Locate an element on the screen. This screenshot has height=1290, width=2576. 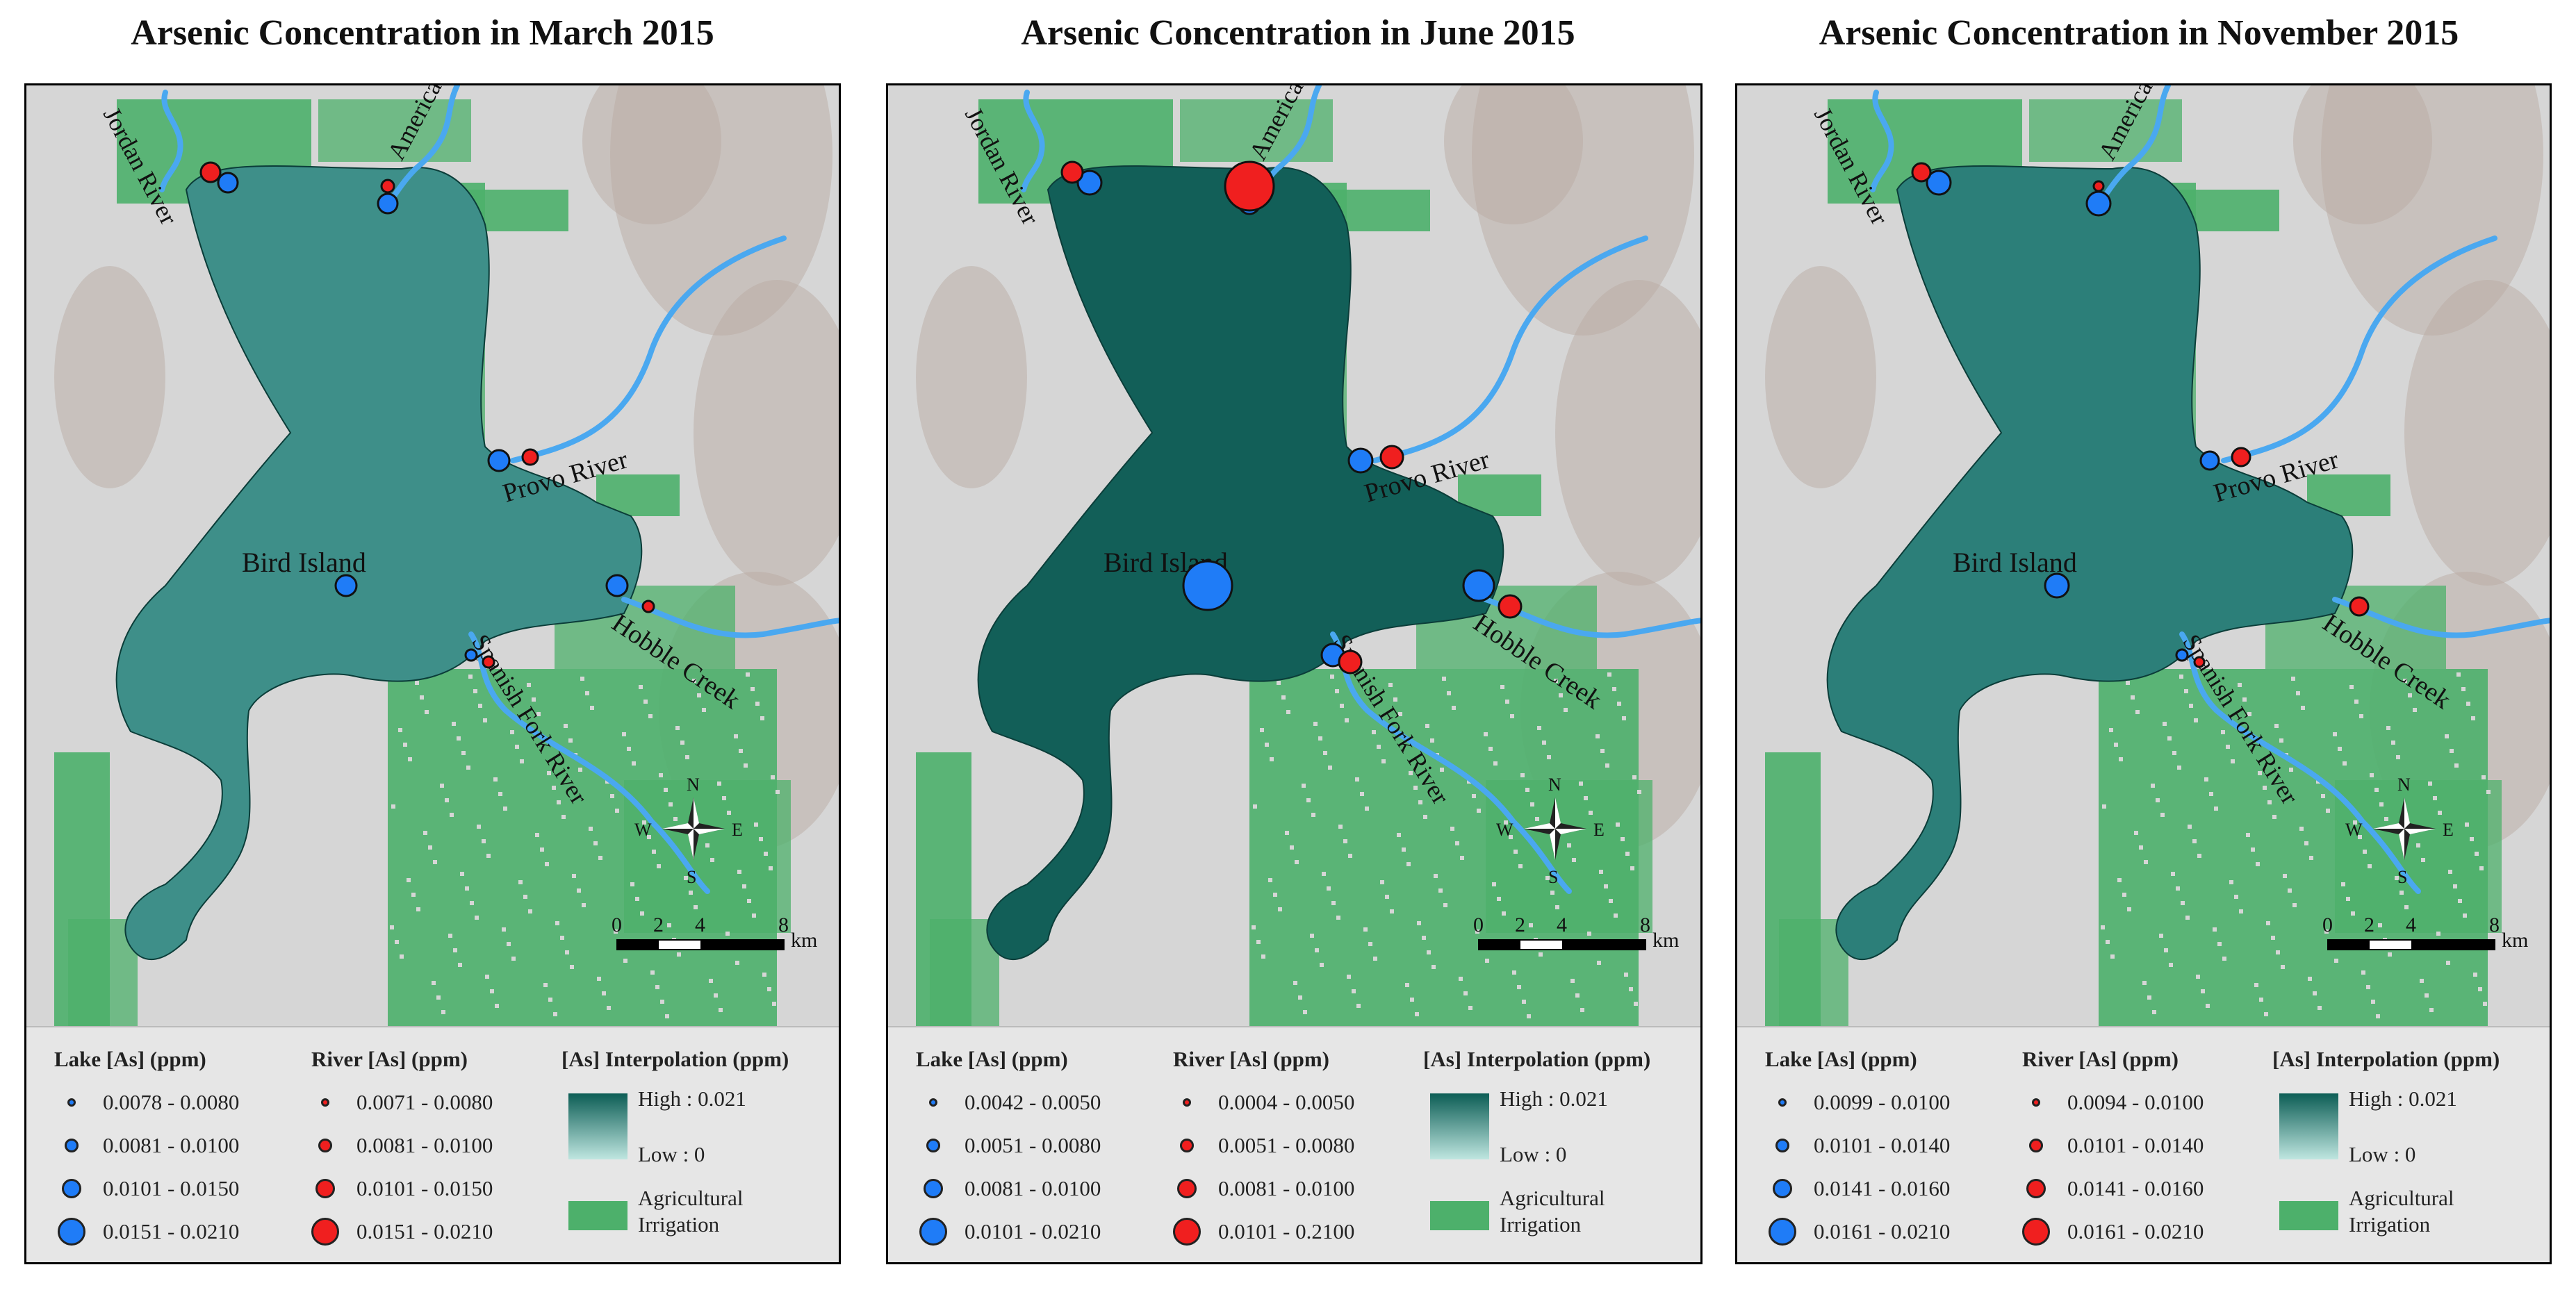
legend-river-class: 0.0004 - 0.0050 is located at coordinates (1286, 1102).